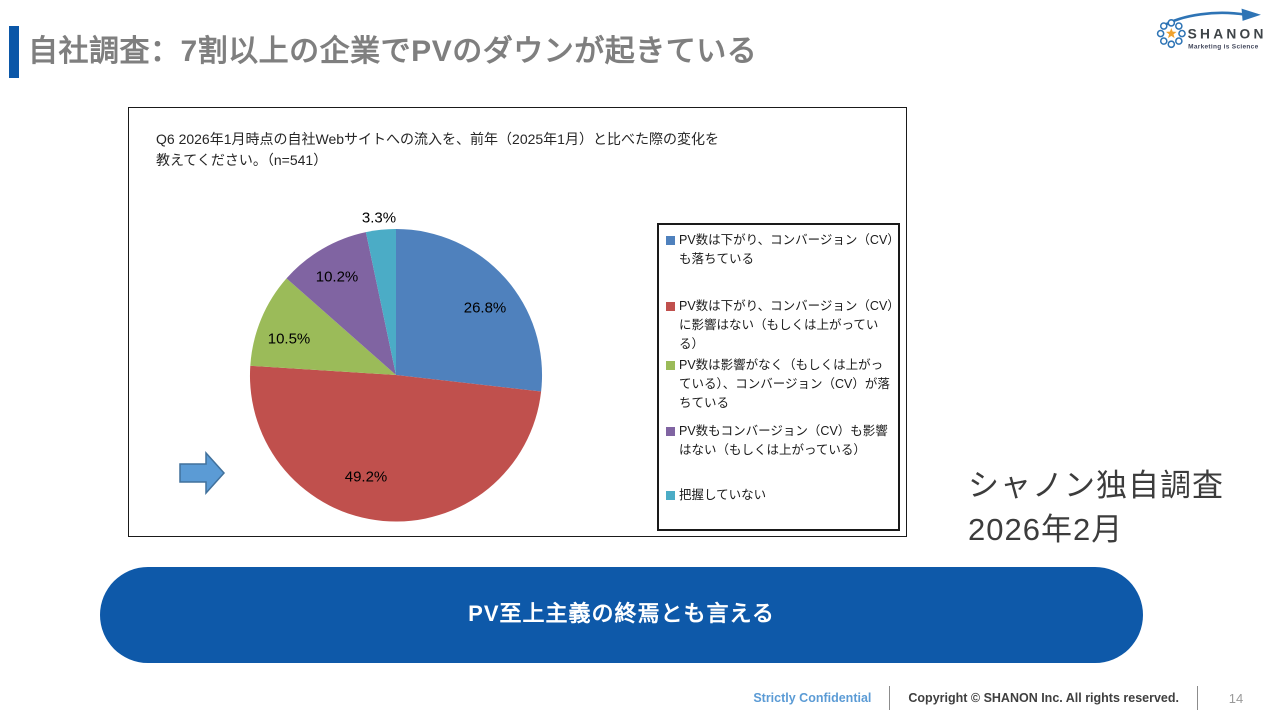 The height and width of the screenshot is (720, 1280). I want to click on legend-item-1: PV数は下がり、コンバージョン（CV）に影響はない（もしくは上がっている）, so click(780, 325).